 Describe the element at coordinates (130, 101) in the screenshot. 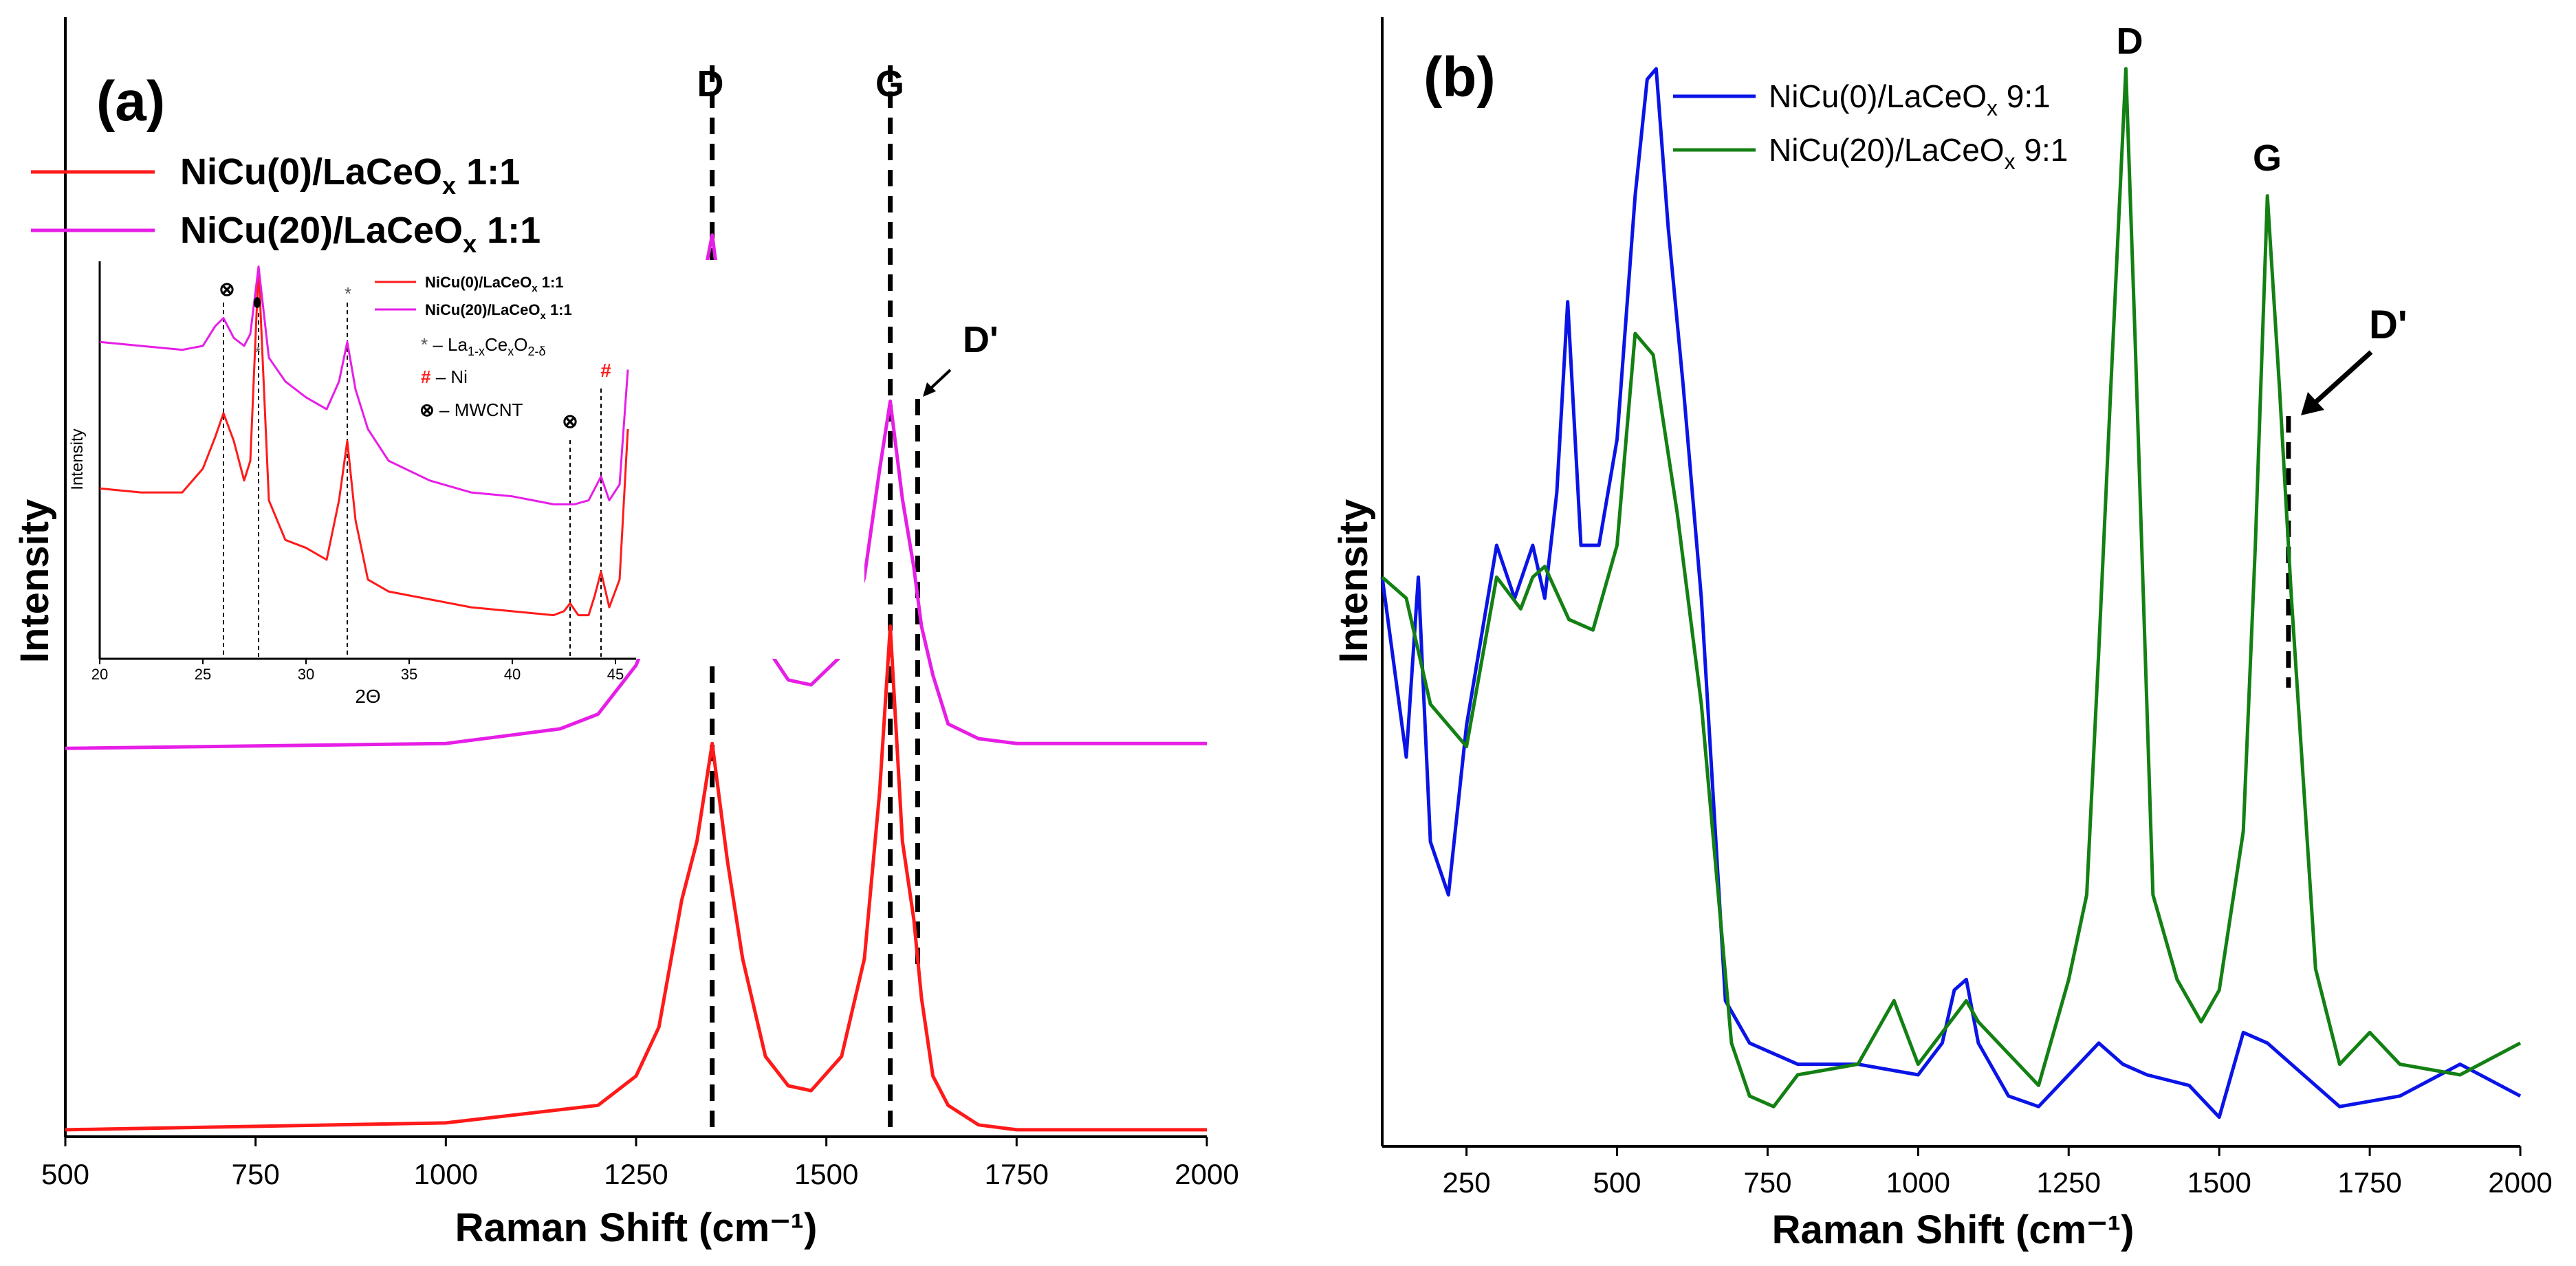

I see `panel-a-label: (a)` at that location.